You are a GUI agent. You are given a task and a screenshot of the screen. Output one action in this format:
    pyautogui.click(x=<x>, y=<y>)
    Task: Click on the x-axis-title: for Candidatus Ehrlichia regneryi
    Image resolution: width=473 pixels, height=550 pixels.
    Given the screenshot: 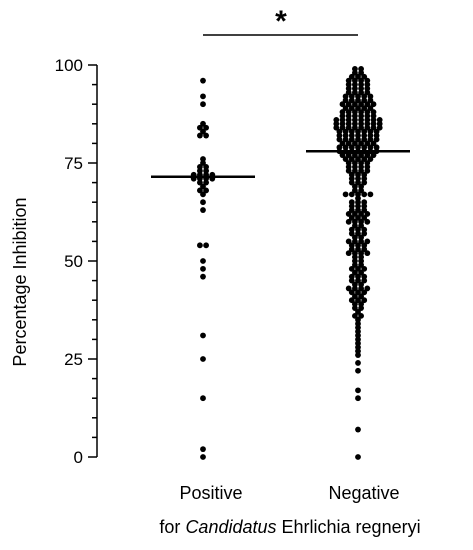 What is the action you would take?
    pyautogui.click(x=289, y=527)
    